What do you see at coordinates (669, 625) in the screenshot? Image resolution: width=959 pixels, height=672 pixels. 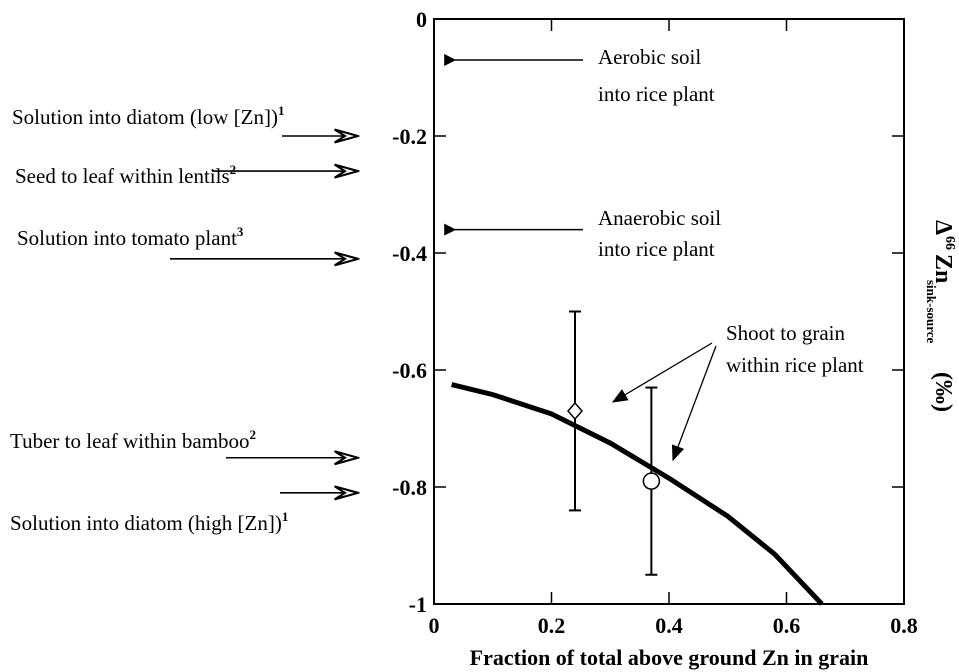 I see `x-tick-label: 0.4` at bounding box center [669, 625].